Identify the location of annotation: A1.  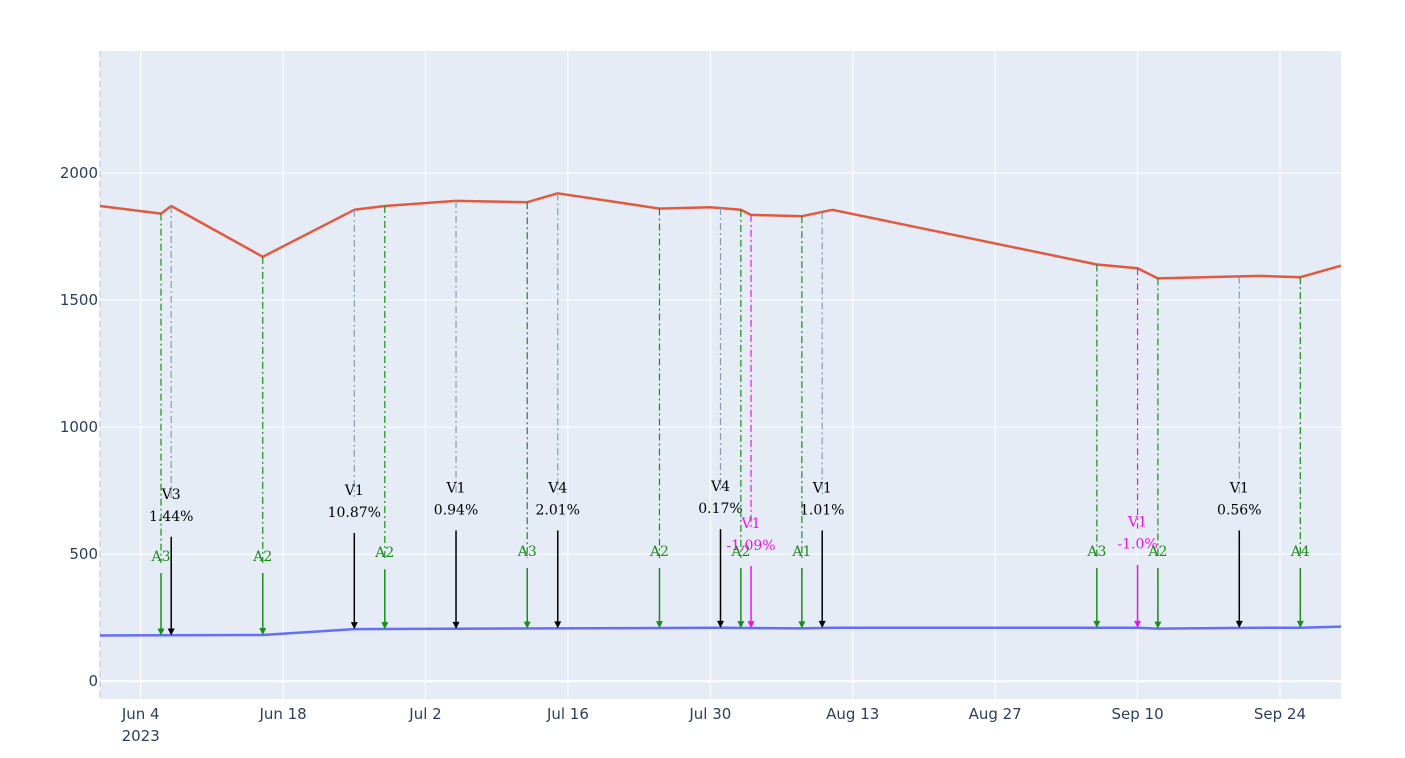
(801, 422).